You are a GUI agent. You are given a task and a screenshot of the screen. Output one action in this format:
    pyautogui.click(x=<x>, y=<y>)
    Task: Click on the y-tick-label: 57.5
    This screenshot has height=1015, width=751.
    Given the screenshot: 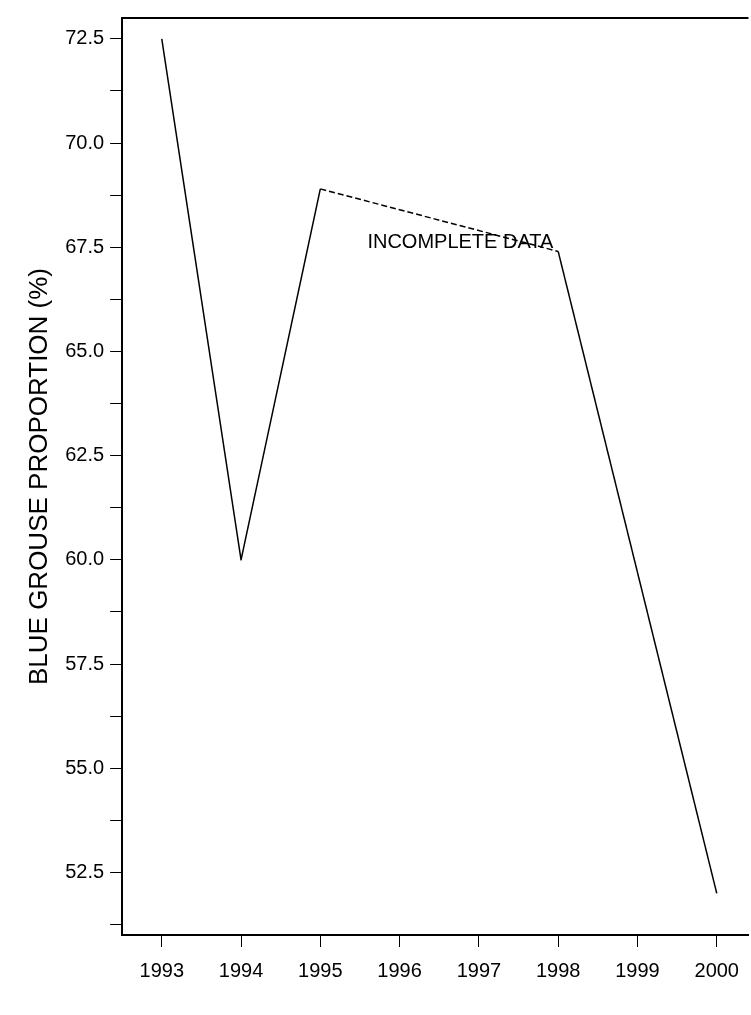 What is the action you would take?
    pyautogui.click(x=85, y=662)
    